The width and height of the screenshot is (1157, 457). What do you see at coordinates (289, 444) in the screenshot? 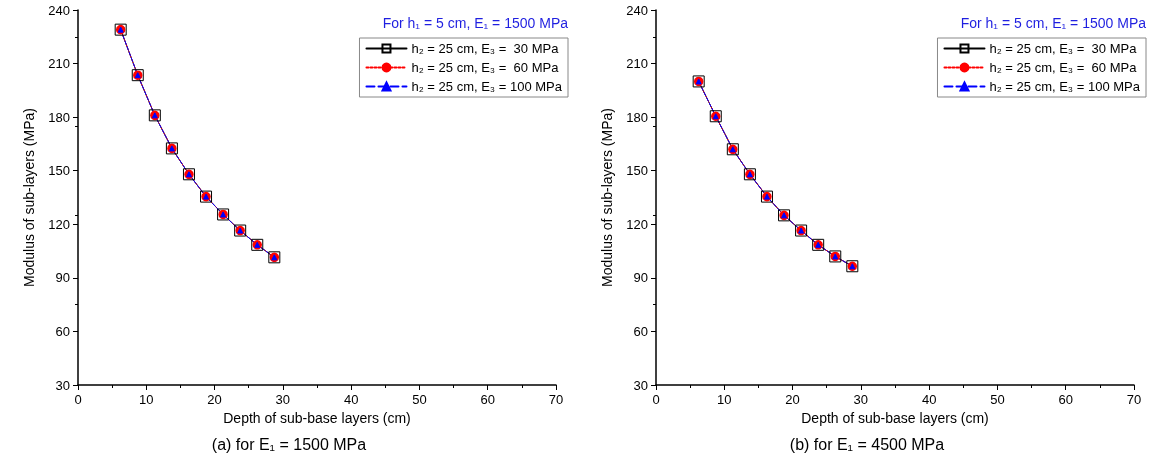
I see `text: (a) for E₁ = 1500 MPa` at bounding box center [289, 444].